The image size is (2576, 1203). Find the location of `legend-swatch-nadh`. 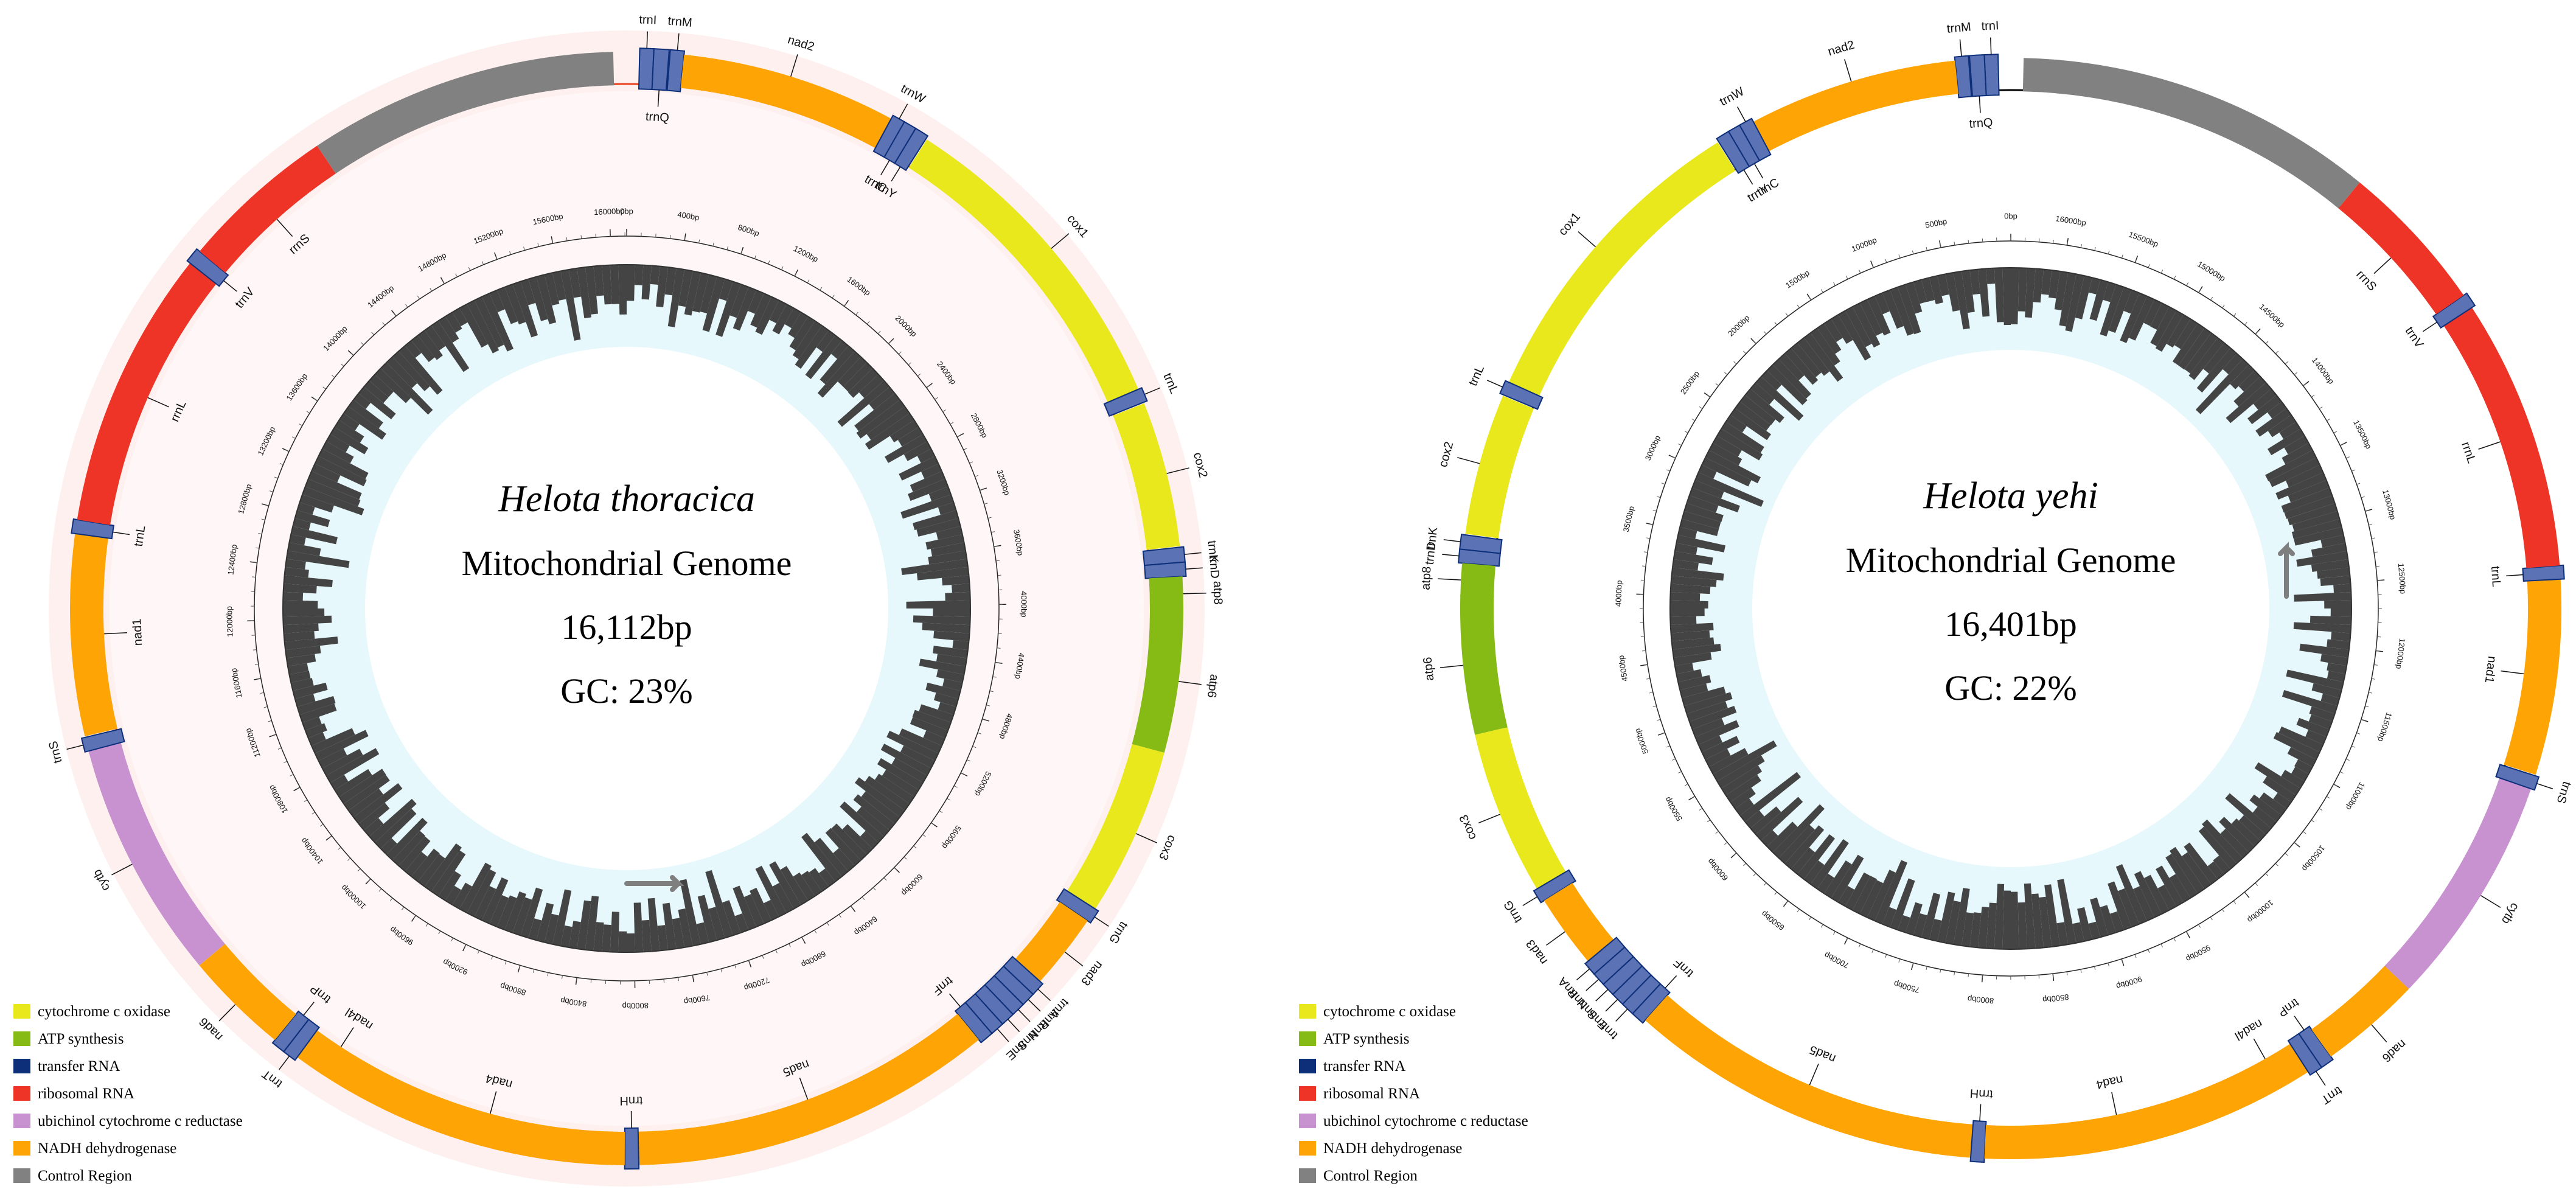

legend-swatch-nadh is located at coordinates (1307, 1148).